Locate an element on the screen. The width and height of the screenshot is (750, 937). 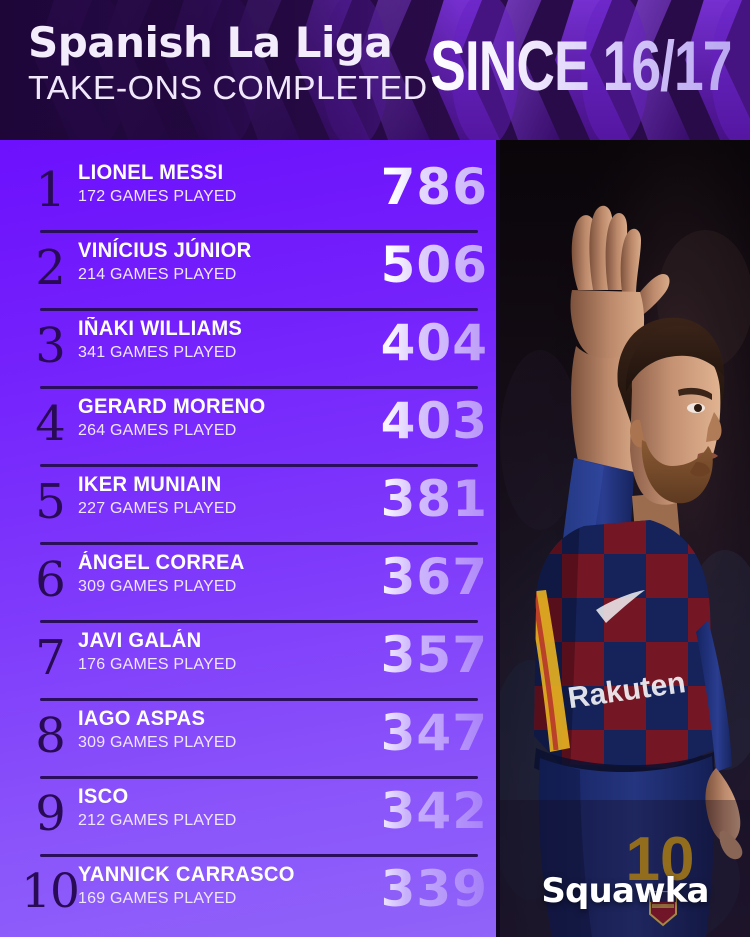
player-name: YANNICK CARRASCO is located at coordinates (186, 874).